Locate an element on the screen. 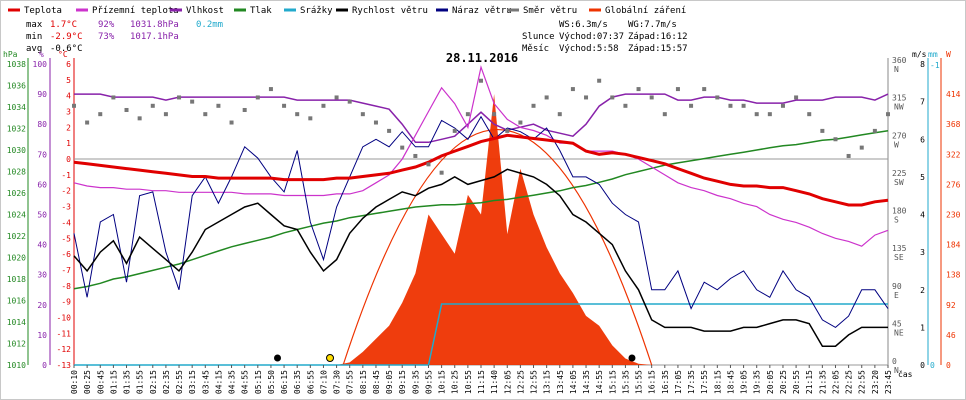 The height and width of the screenshot is (400, 966). dir-tick: 45 is located at coordinates (897, 323).